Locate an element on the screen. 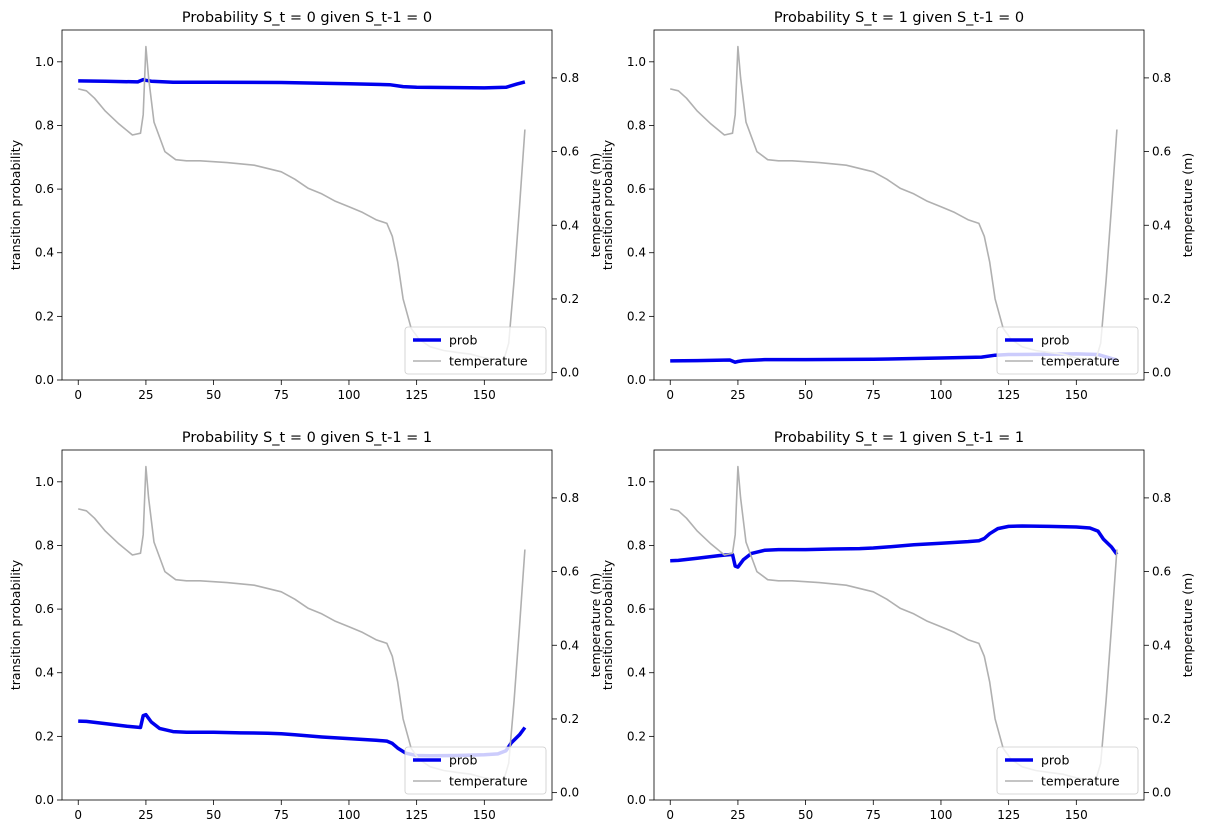  chart-title: Probability S_t = 1 given S_t-1 = 1 is located at coordinates (899, 438).